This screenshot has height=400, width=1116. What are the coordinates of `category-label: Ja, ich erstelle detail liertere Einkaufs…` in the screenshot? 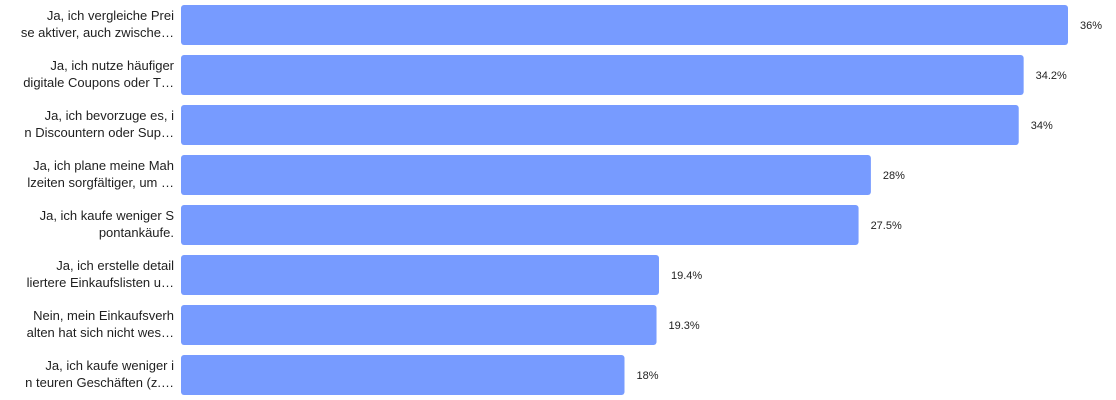 It's located at (101, 274).